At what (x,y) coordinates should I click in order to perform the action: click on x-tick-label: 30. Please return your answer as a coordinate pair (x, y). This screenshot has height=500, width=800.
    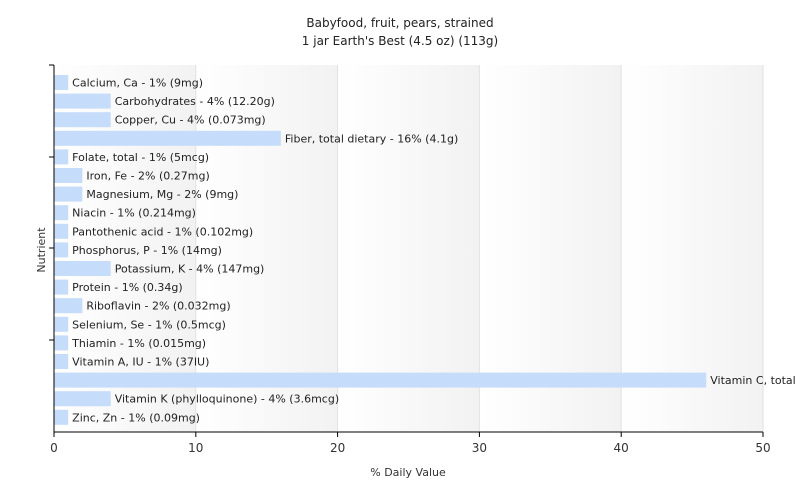
    Looking at the image, I should click on (479, 448).